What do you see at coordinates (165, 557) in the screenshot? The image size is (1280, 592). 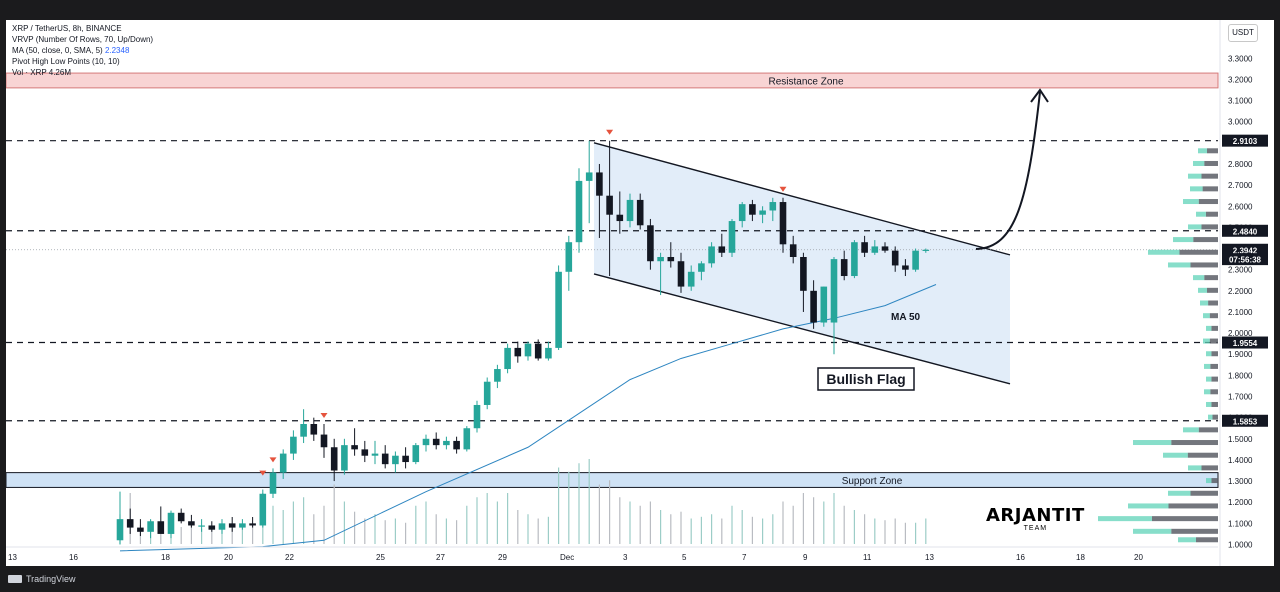 I see `x-tick-label: 18` at bounding box center [165, 557].